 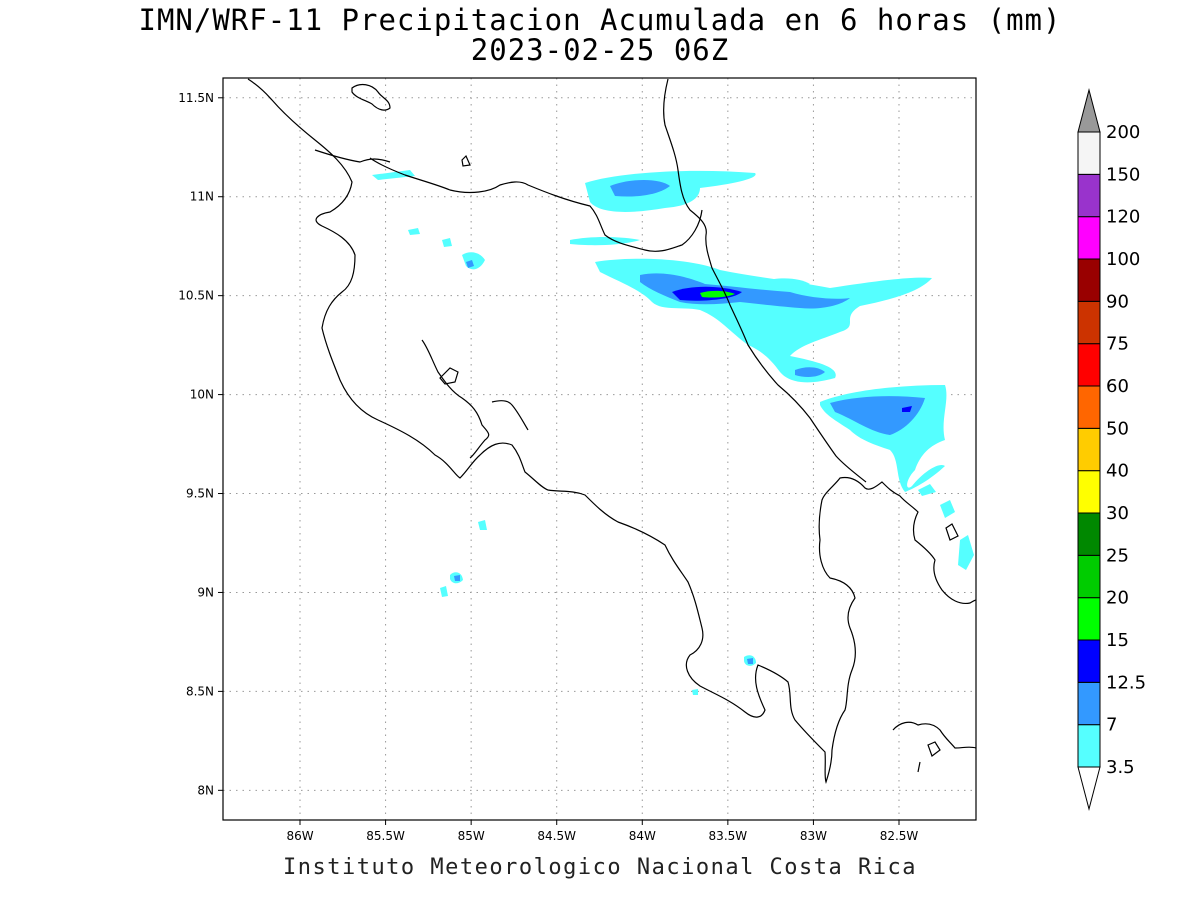 I want to click on coastline-gulf-shore, so click(x=510, y=415).